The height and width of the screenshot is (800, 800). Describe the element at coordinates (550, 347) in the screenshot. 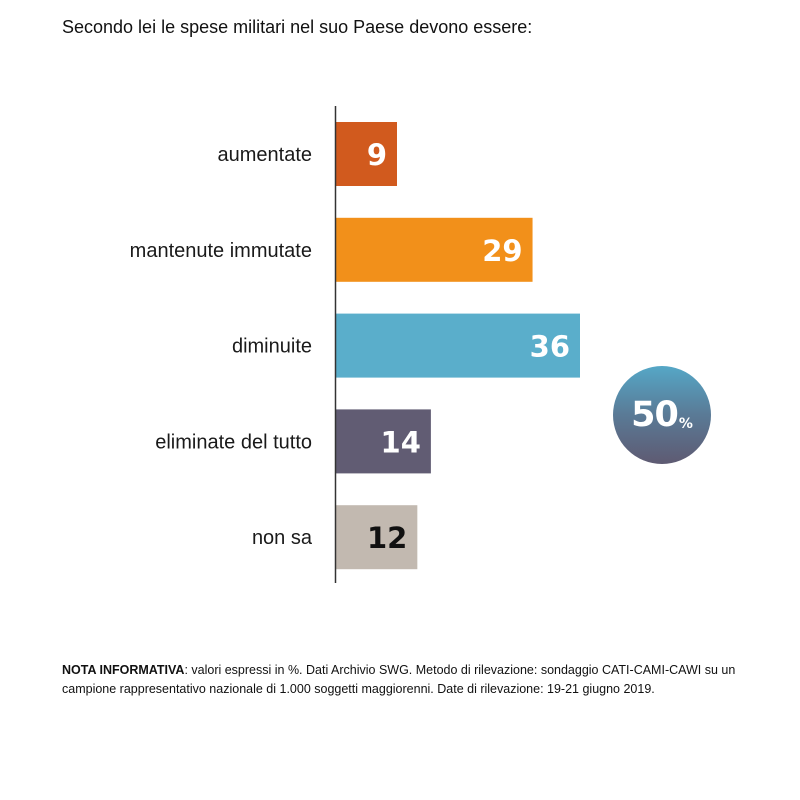

I see `bar-value-label: 36` at that location.